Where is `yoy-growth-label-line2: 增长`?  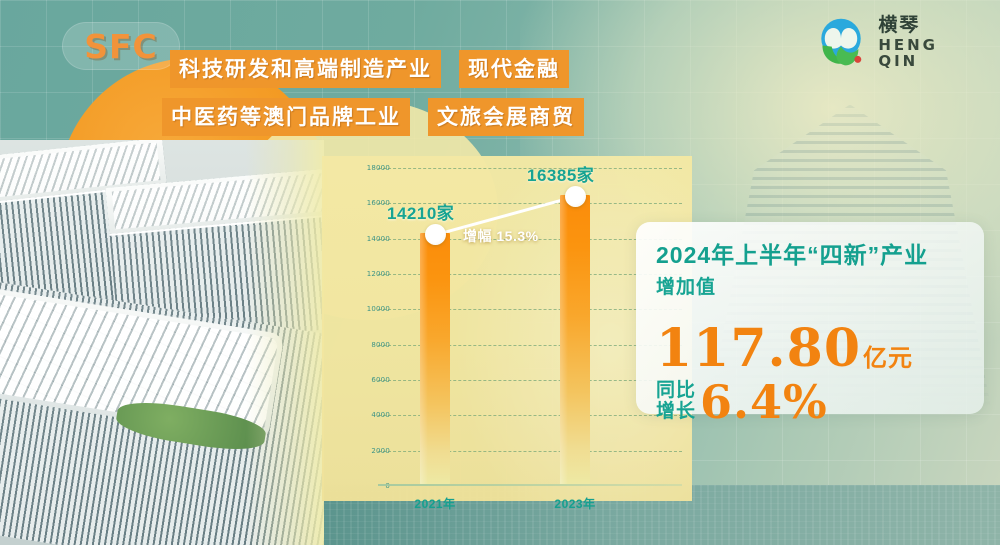 yoy-growth-label-line2: 增长 is located at coordinates (676, 411).